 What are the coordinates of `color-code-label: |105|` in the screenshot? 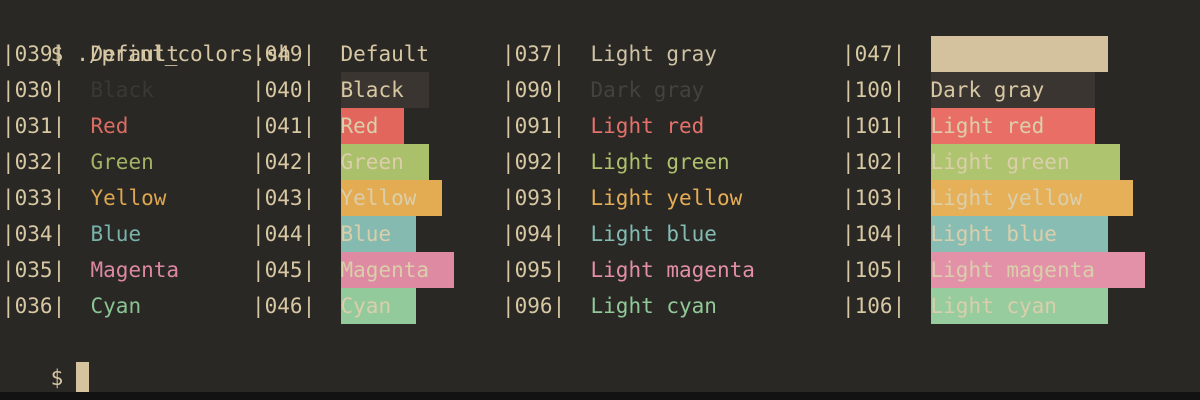 It's located at (886, 270).